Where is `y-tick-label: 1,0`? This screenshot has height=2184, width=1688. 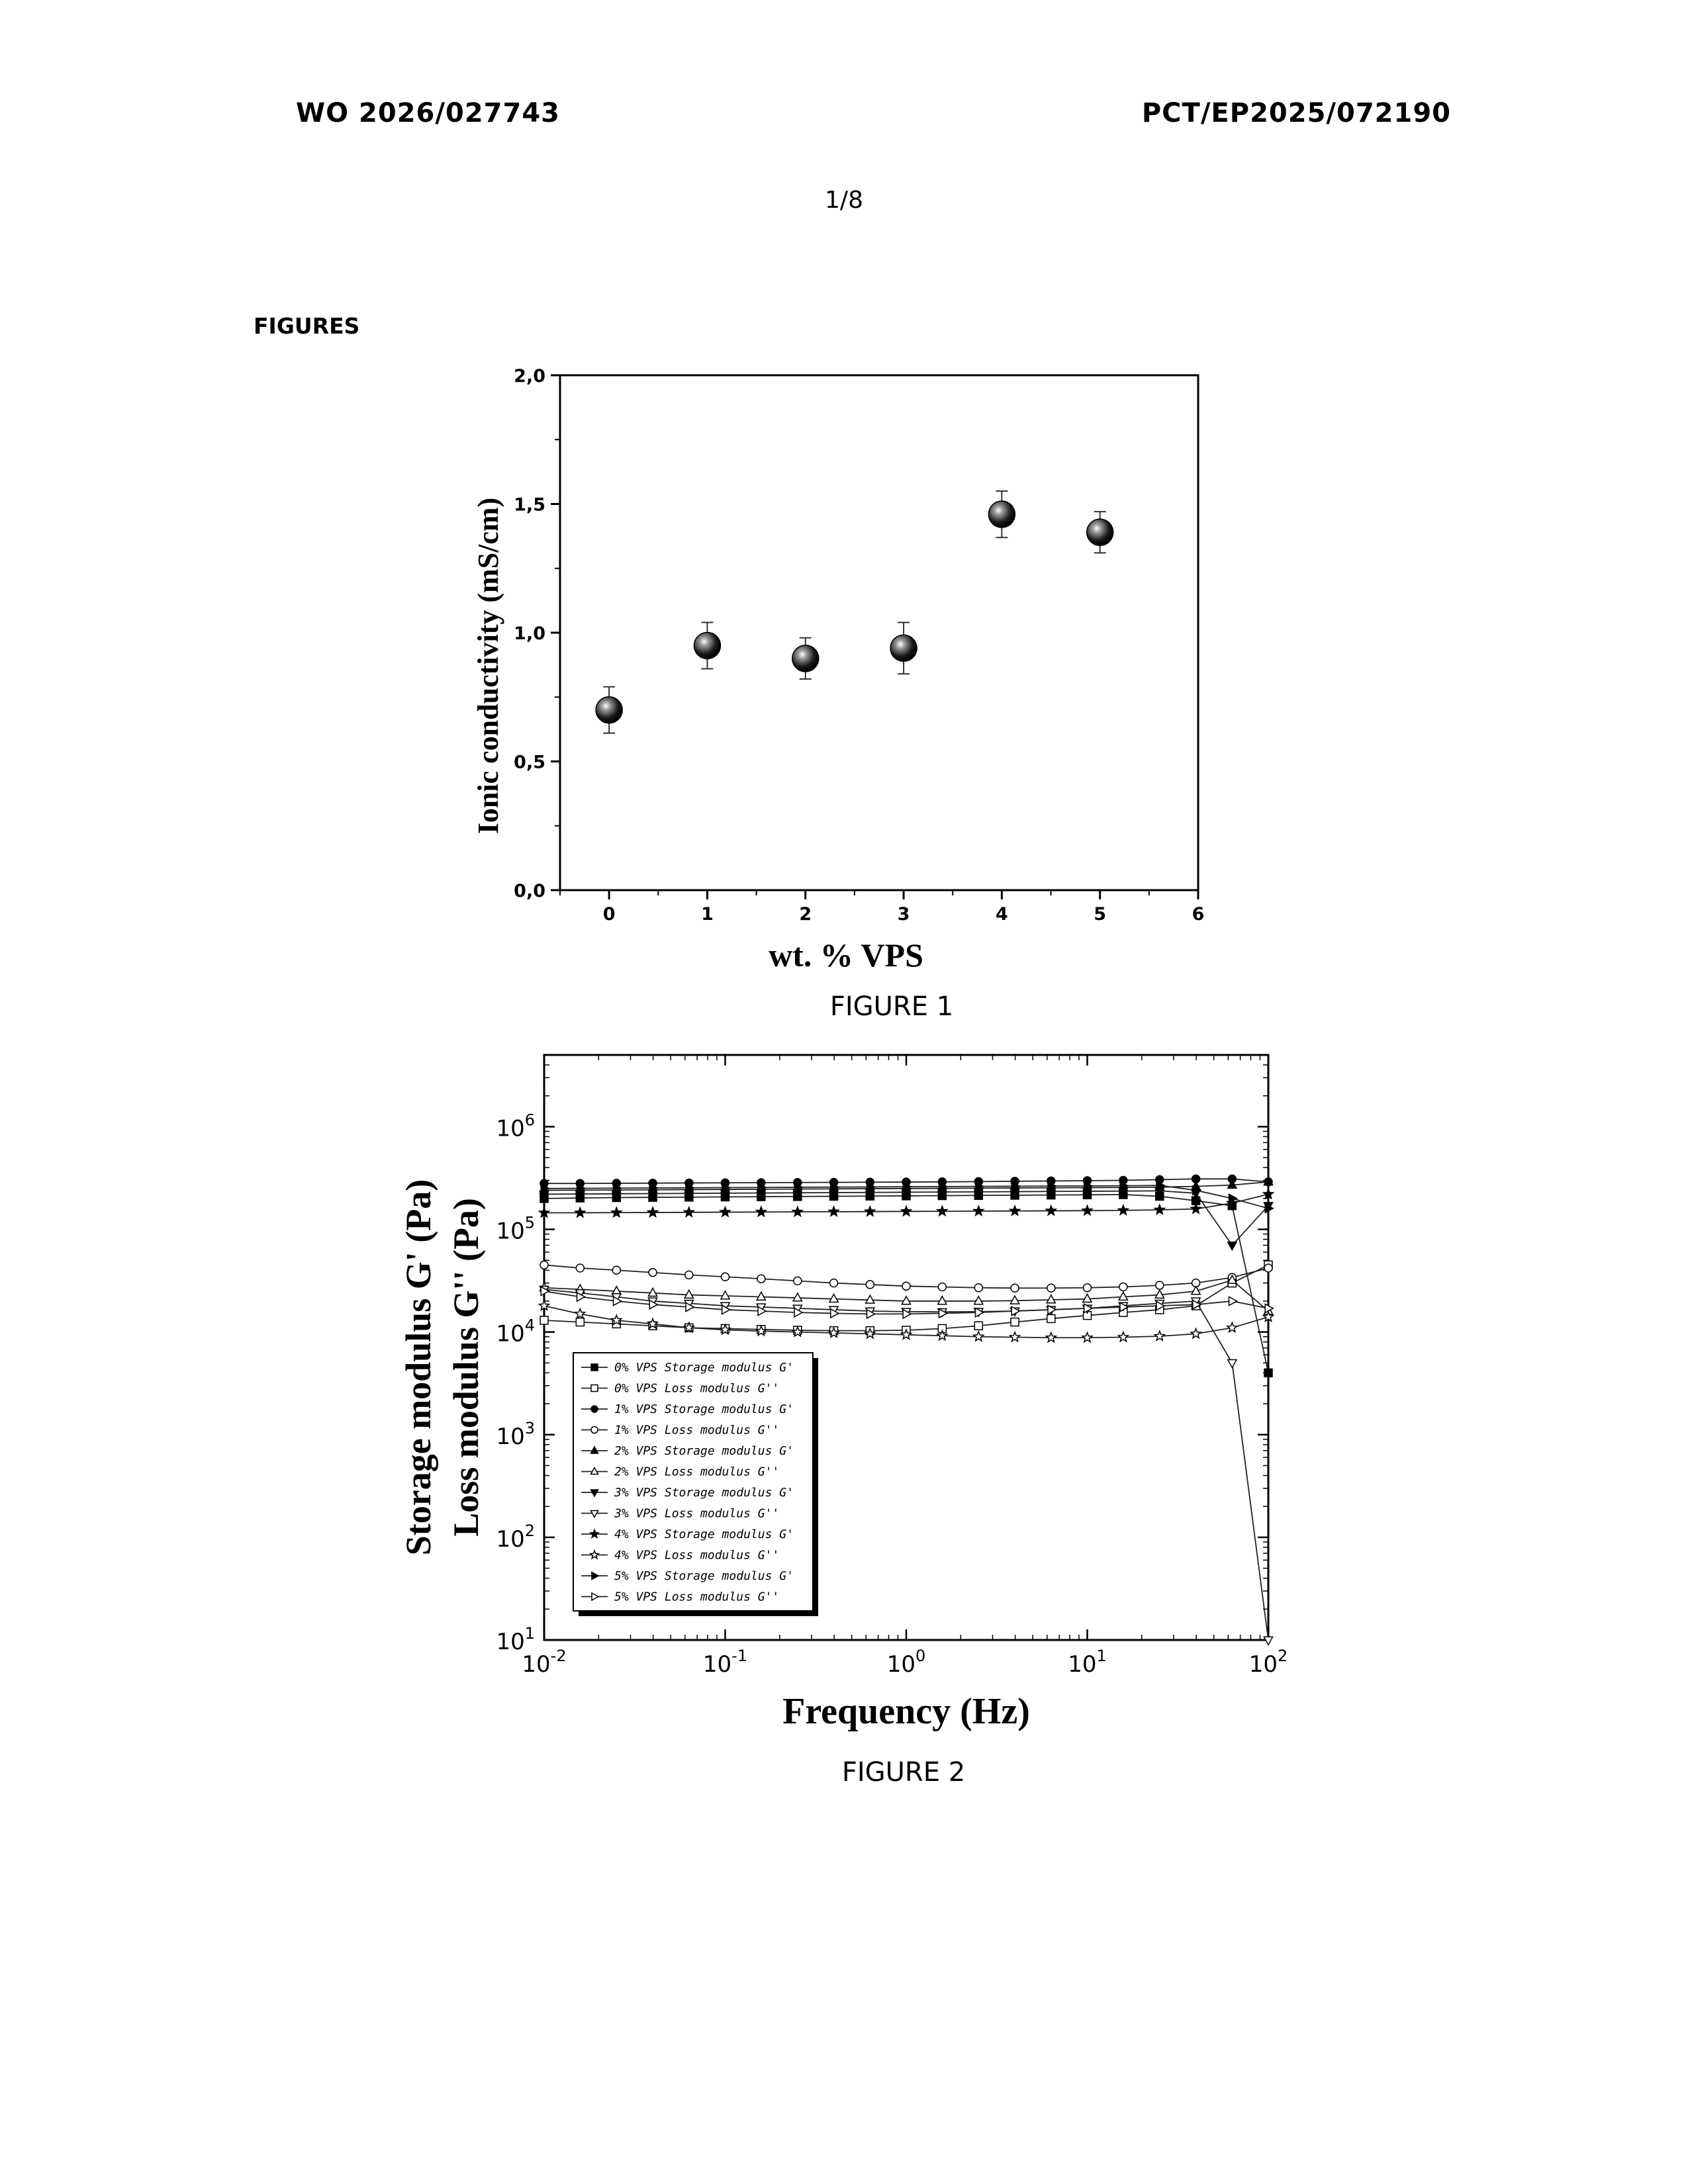
y-tick-label: 1,0 is located at coordinates (529, 633).